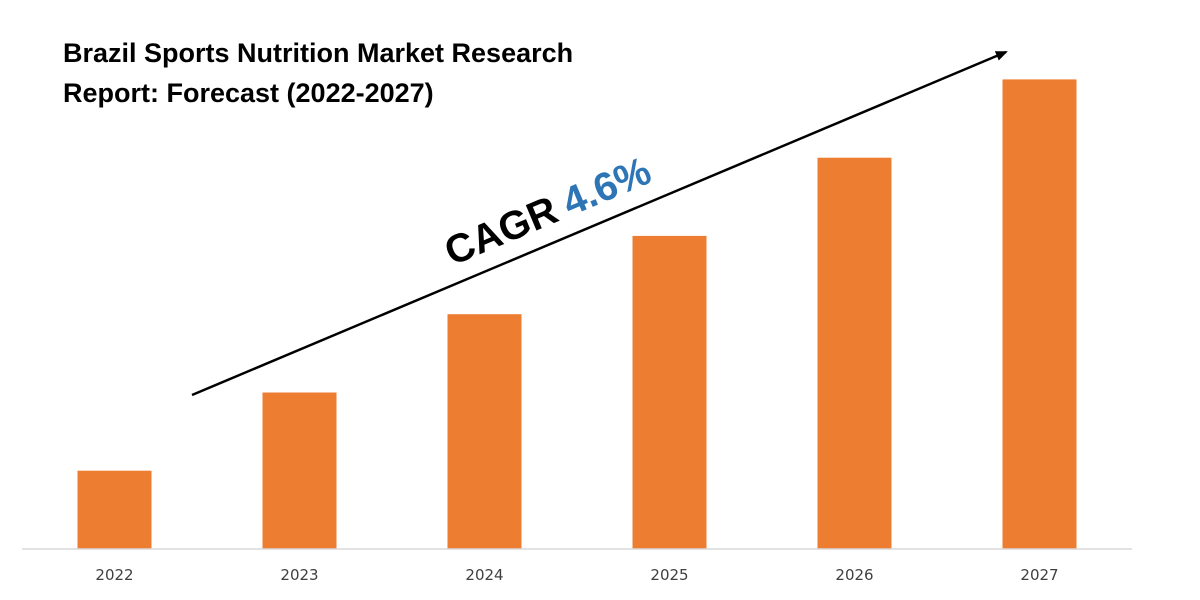  What do you see at coordinates (1039, 314) in the screenshot?
I see `bar-2027` at bounding box center [1039, 314].